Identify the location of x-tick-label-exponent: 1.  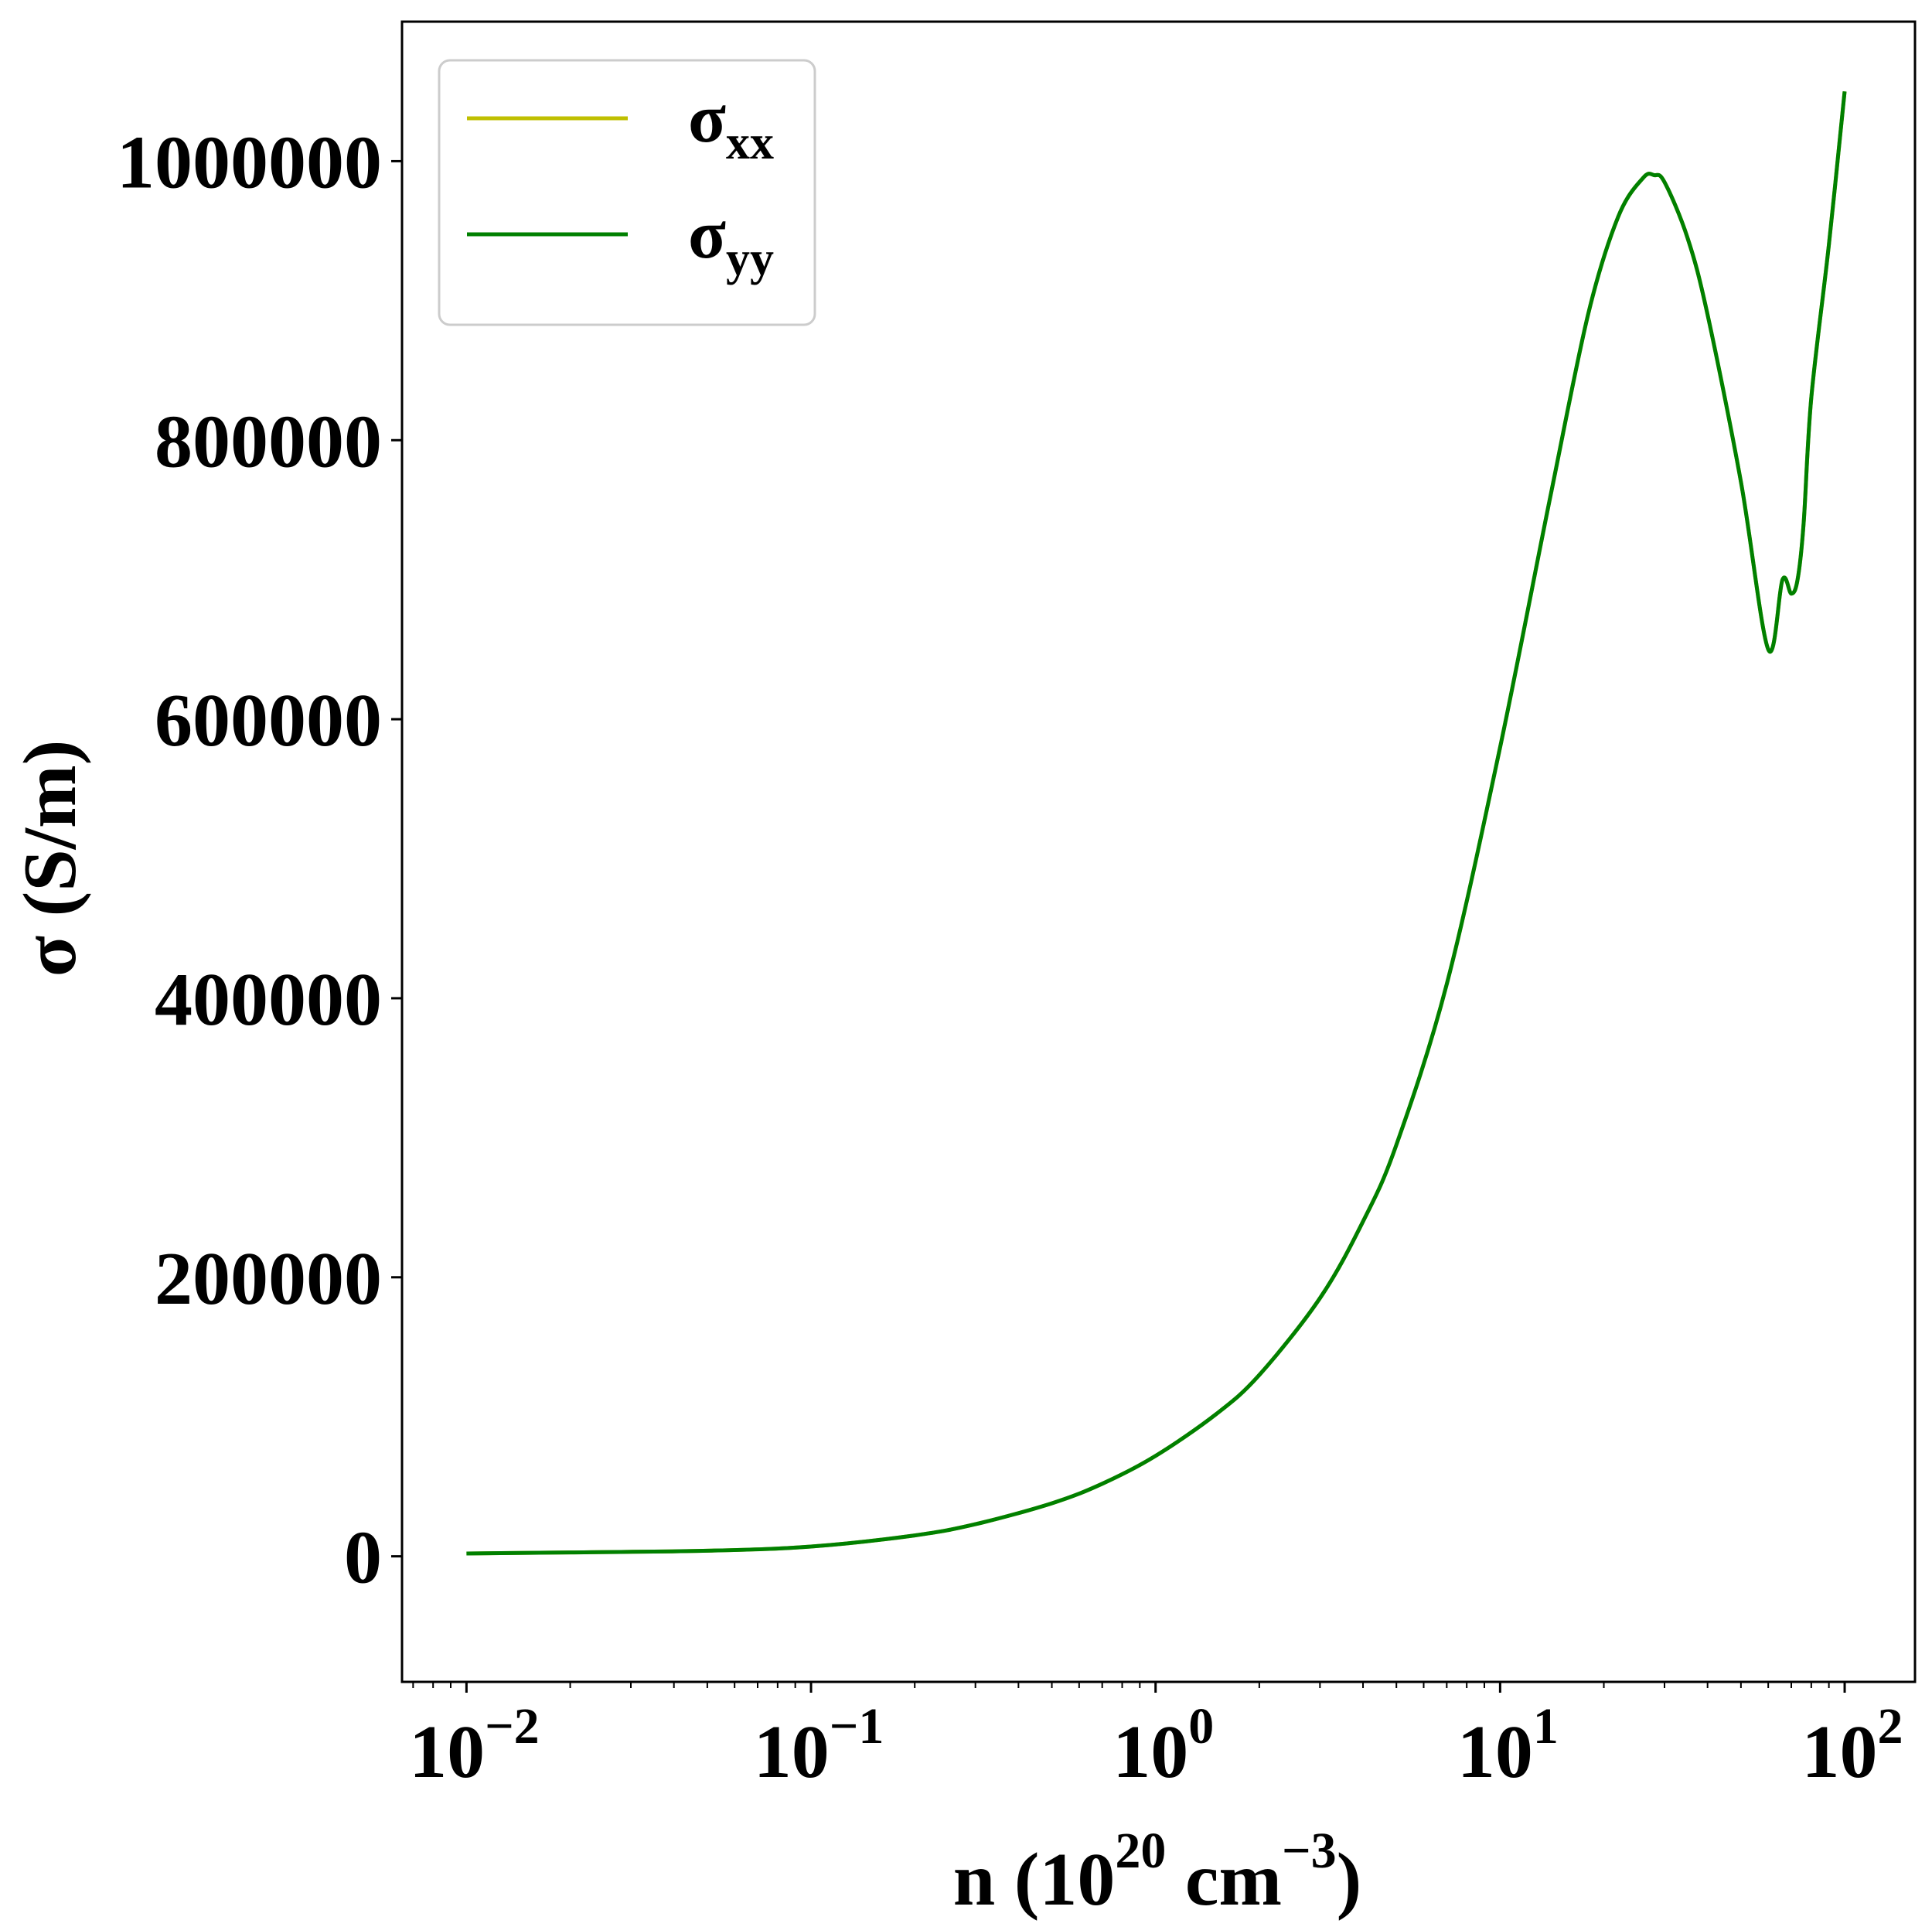
(1546, 1726).